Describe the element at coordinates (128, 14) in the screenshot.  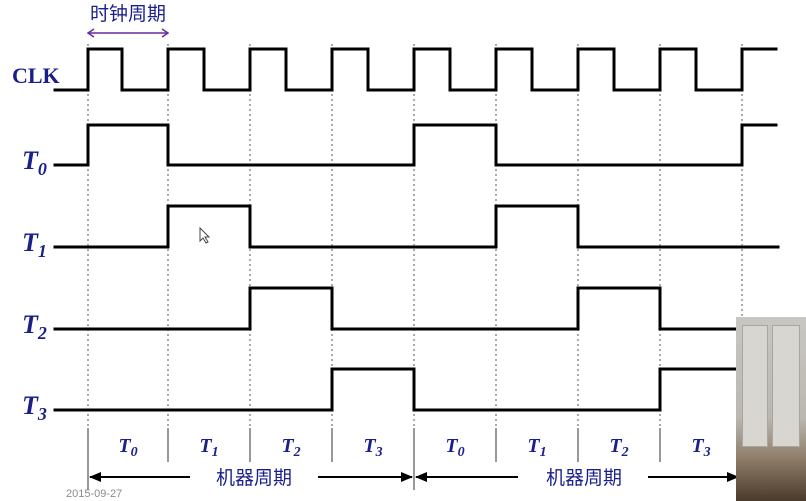
I see `clock-period-label: 时钟周期` at that location.